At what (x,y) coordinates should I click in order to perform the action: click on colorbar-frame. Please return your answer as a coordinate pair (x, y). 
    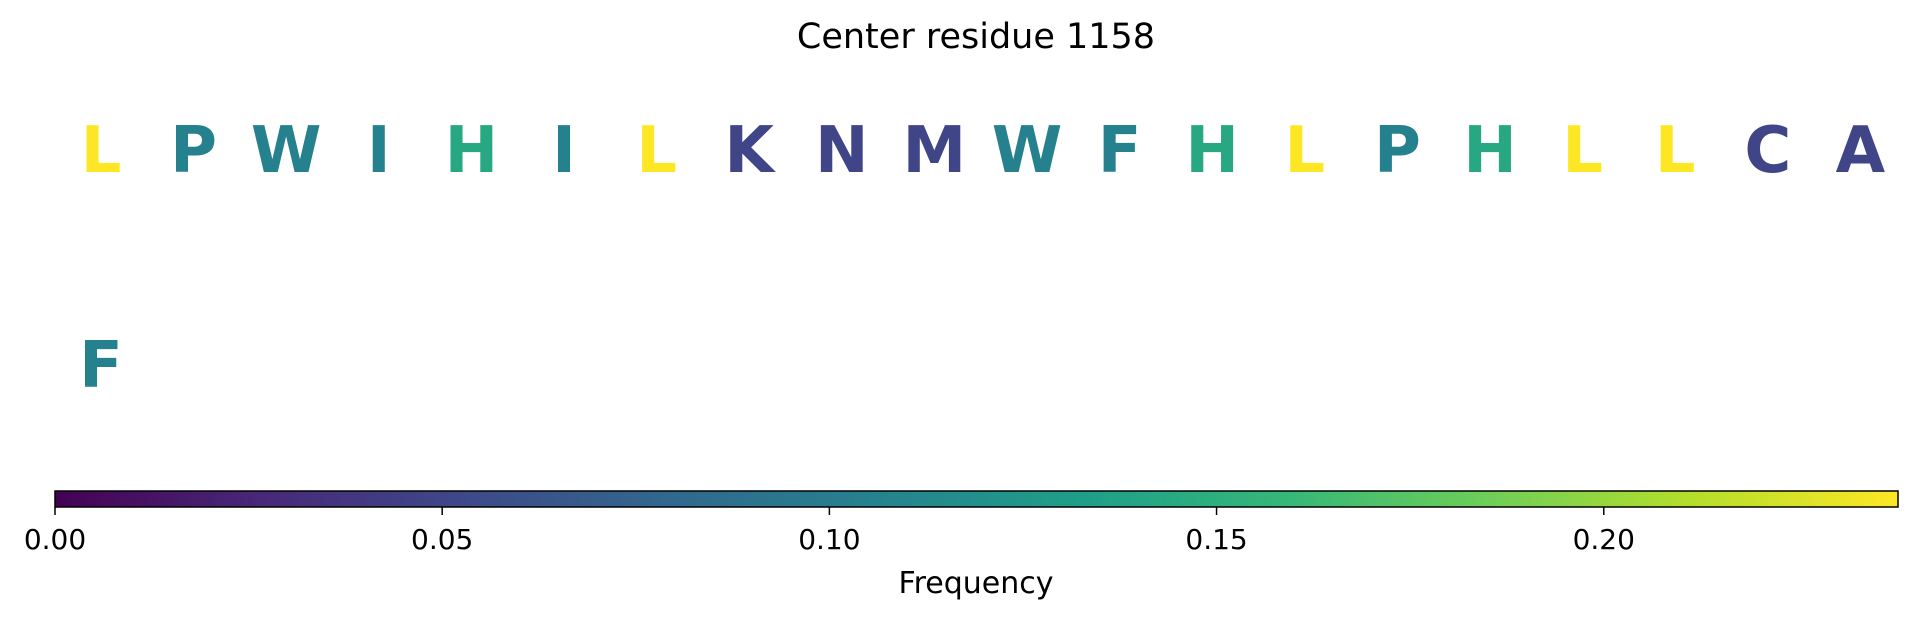
    Looking at the image, I should click on (976, 499).